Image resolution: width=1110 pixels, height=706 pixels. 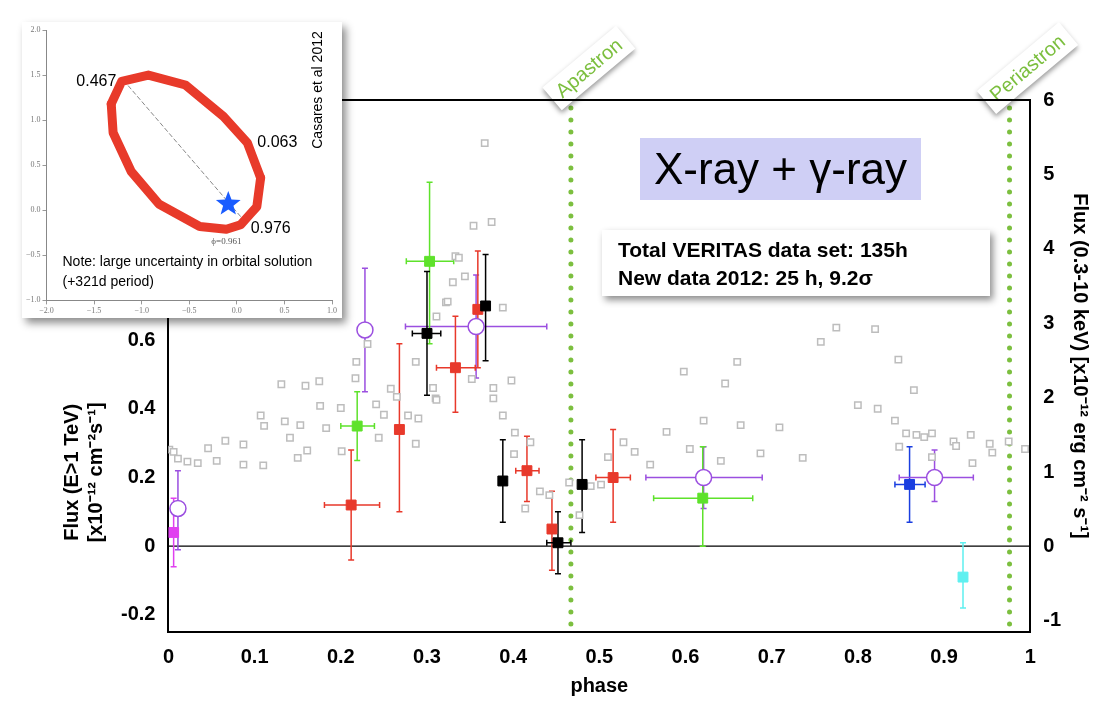 I want to click on y-axis-title: Flux (E>1 TeV) [x10⁻¹² cm⁻²s⁻¹], so click(x=82, y=472).